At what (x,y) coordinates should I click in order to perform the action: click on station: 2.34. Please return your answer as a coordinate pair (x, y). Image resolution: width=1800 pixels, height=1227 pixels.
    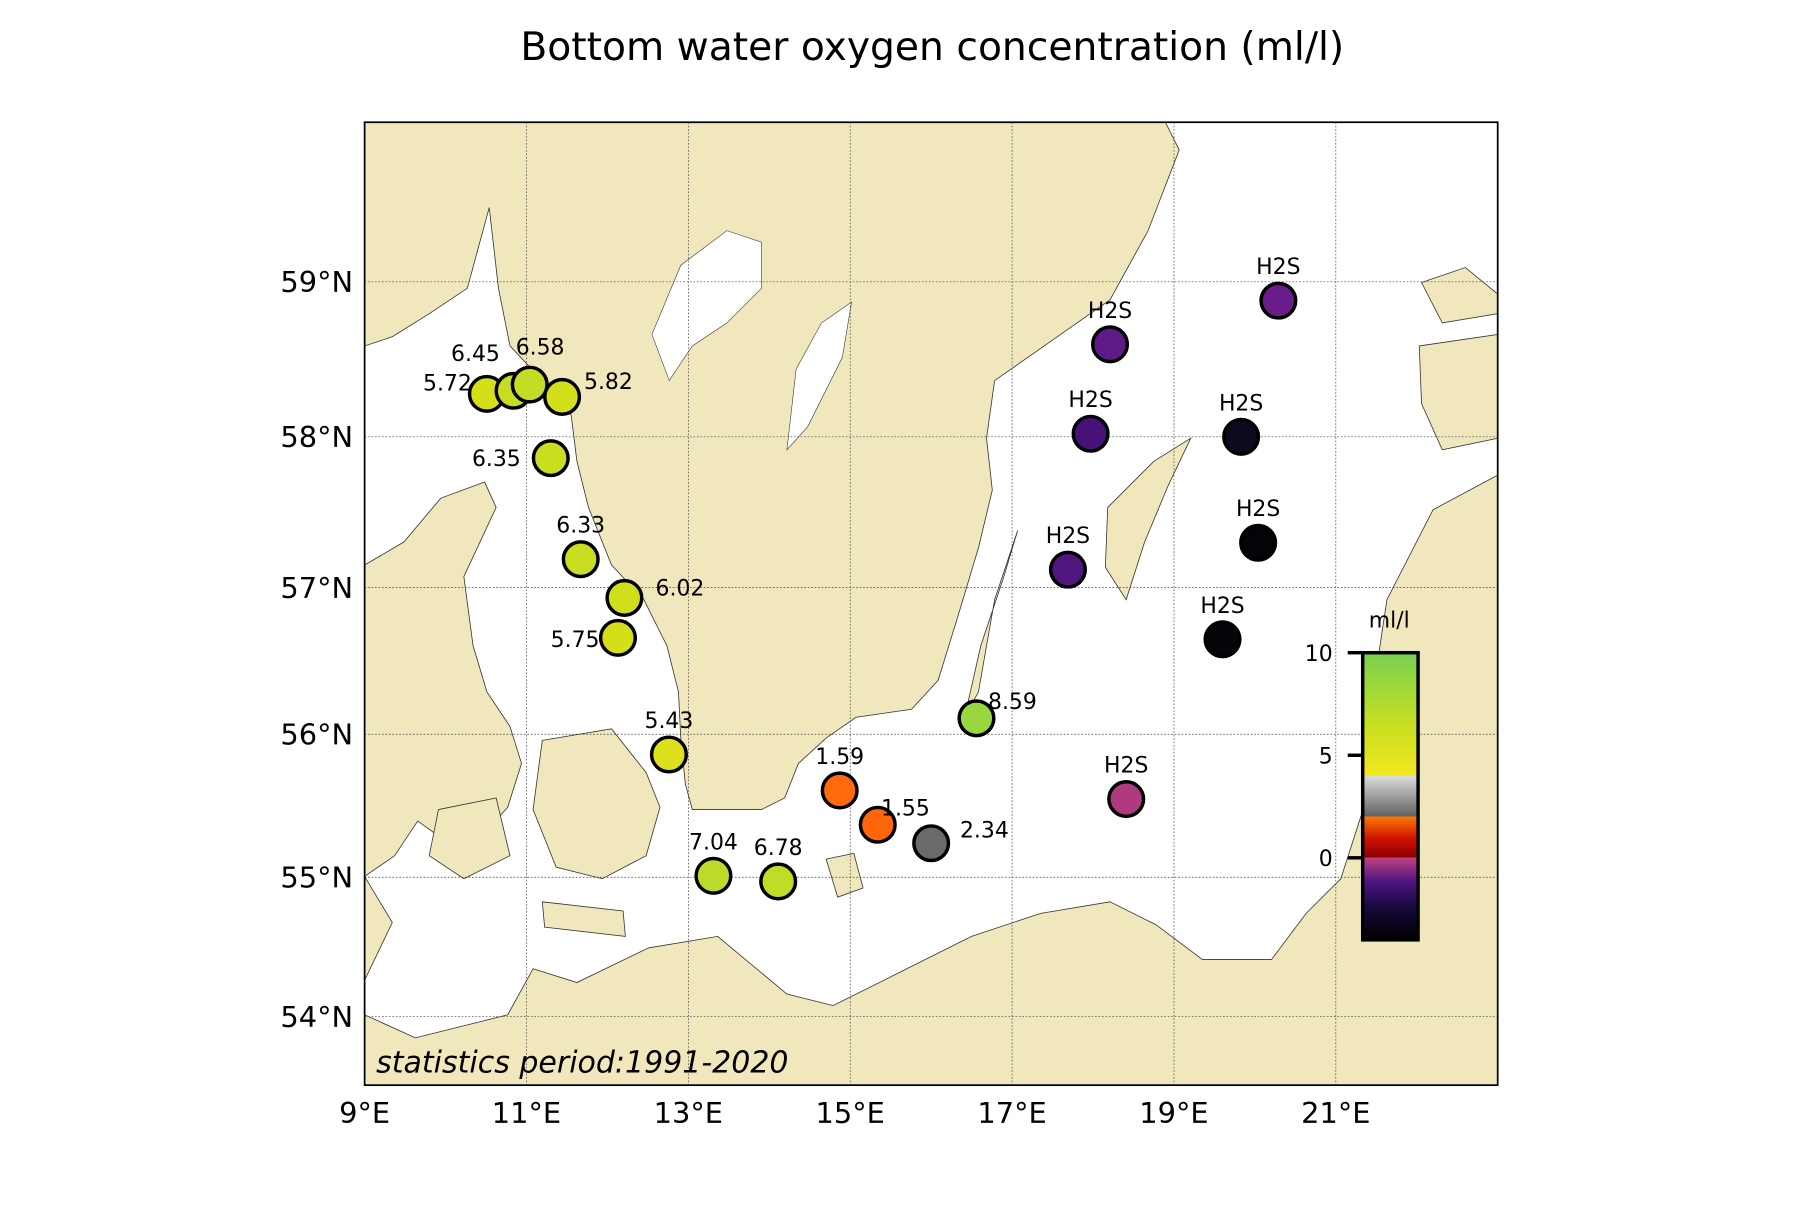
    Looking at the image, I should click on (960, 840).